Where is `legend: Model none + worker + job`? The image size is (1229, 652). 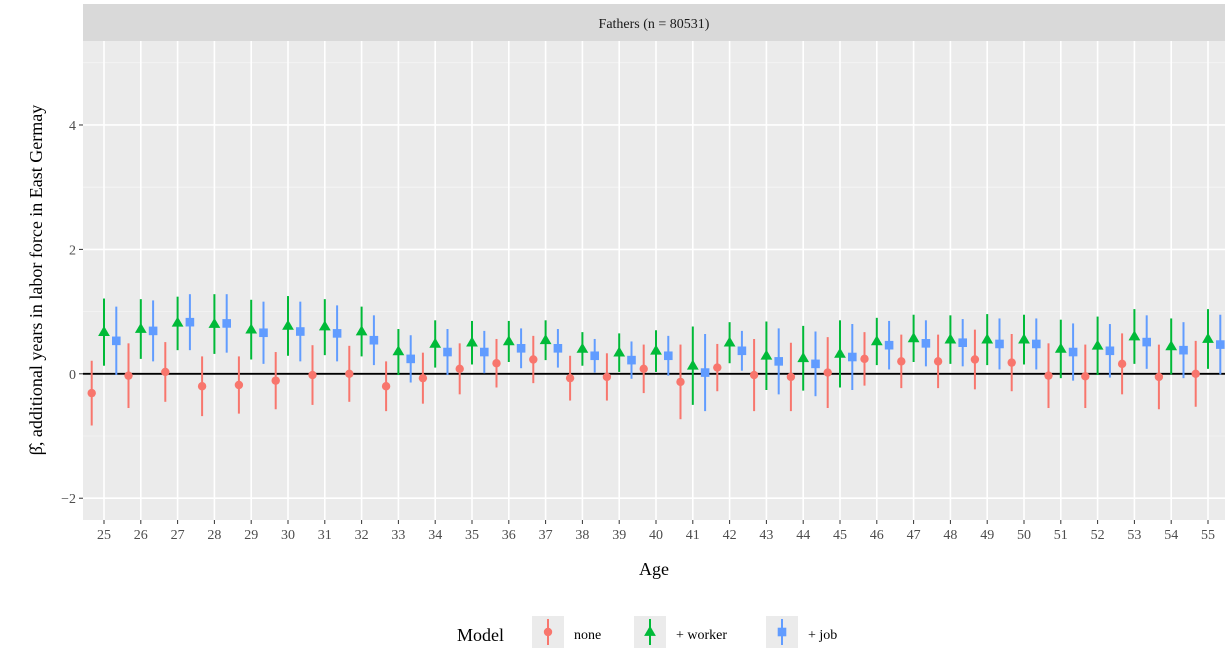 legend: Model none + worker + job is located at coordinates (647, 632).